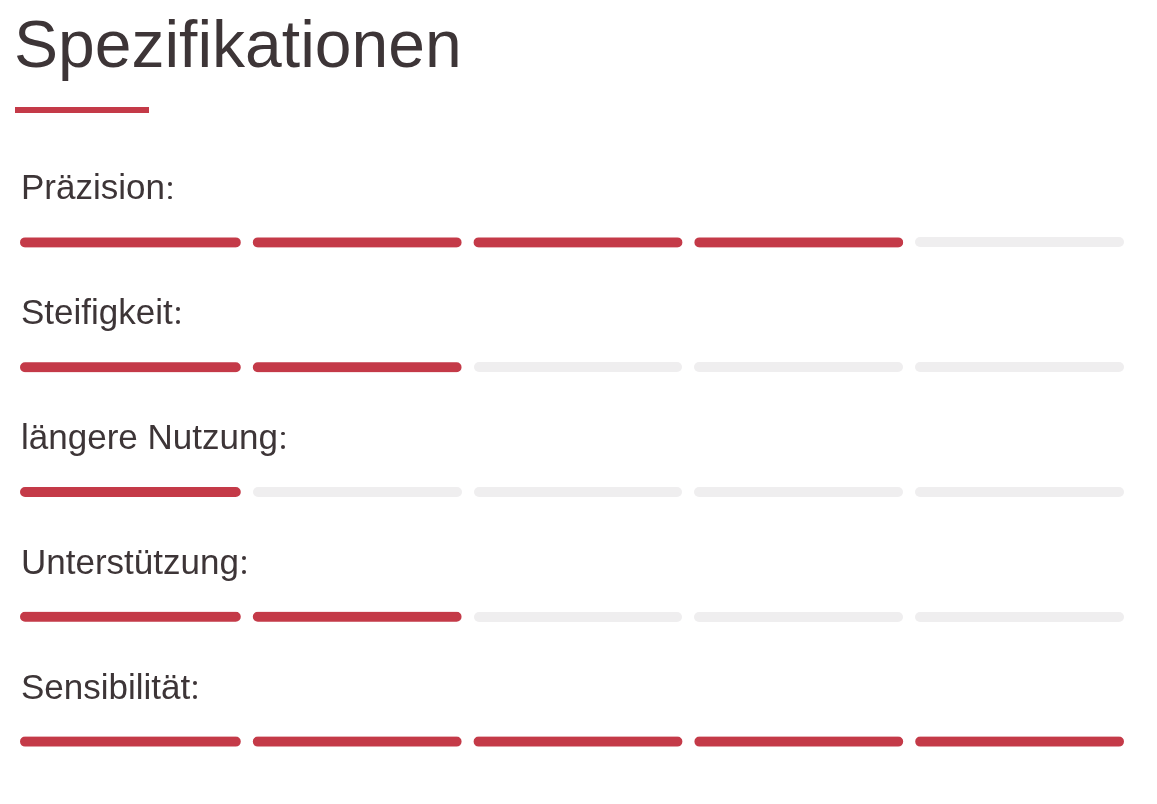 The height and width of the screenshot is (804, 1157). I want to click on y-tick-label: längere Nutzung, so click(149, 436).